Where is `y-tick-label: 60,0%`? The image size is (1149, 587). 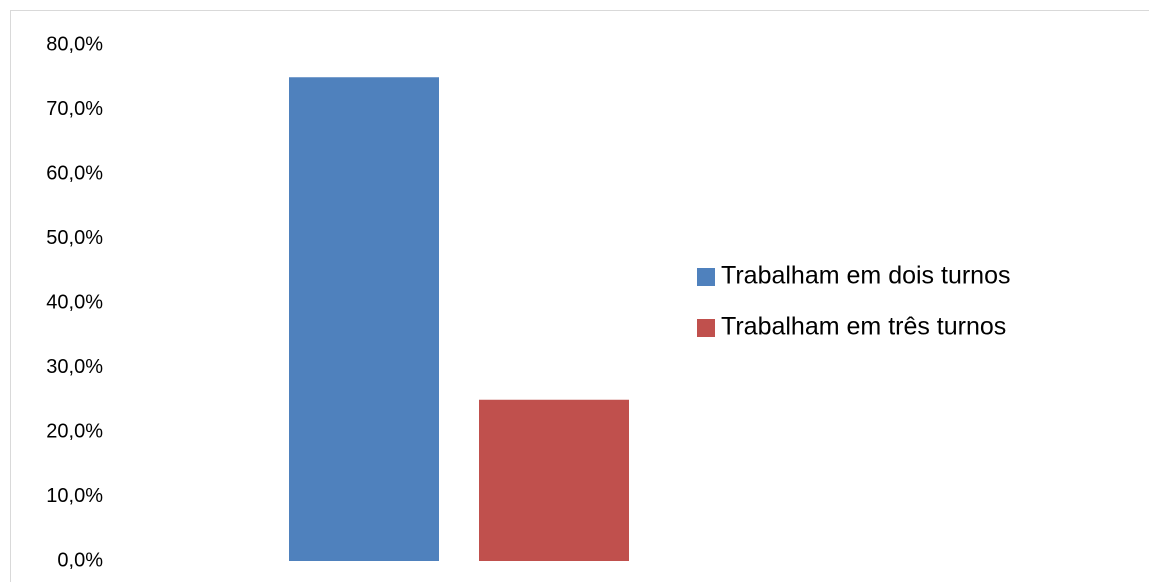
y-tick-label: 60,0% is located at coordinates (74, 173).